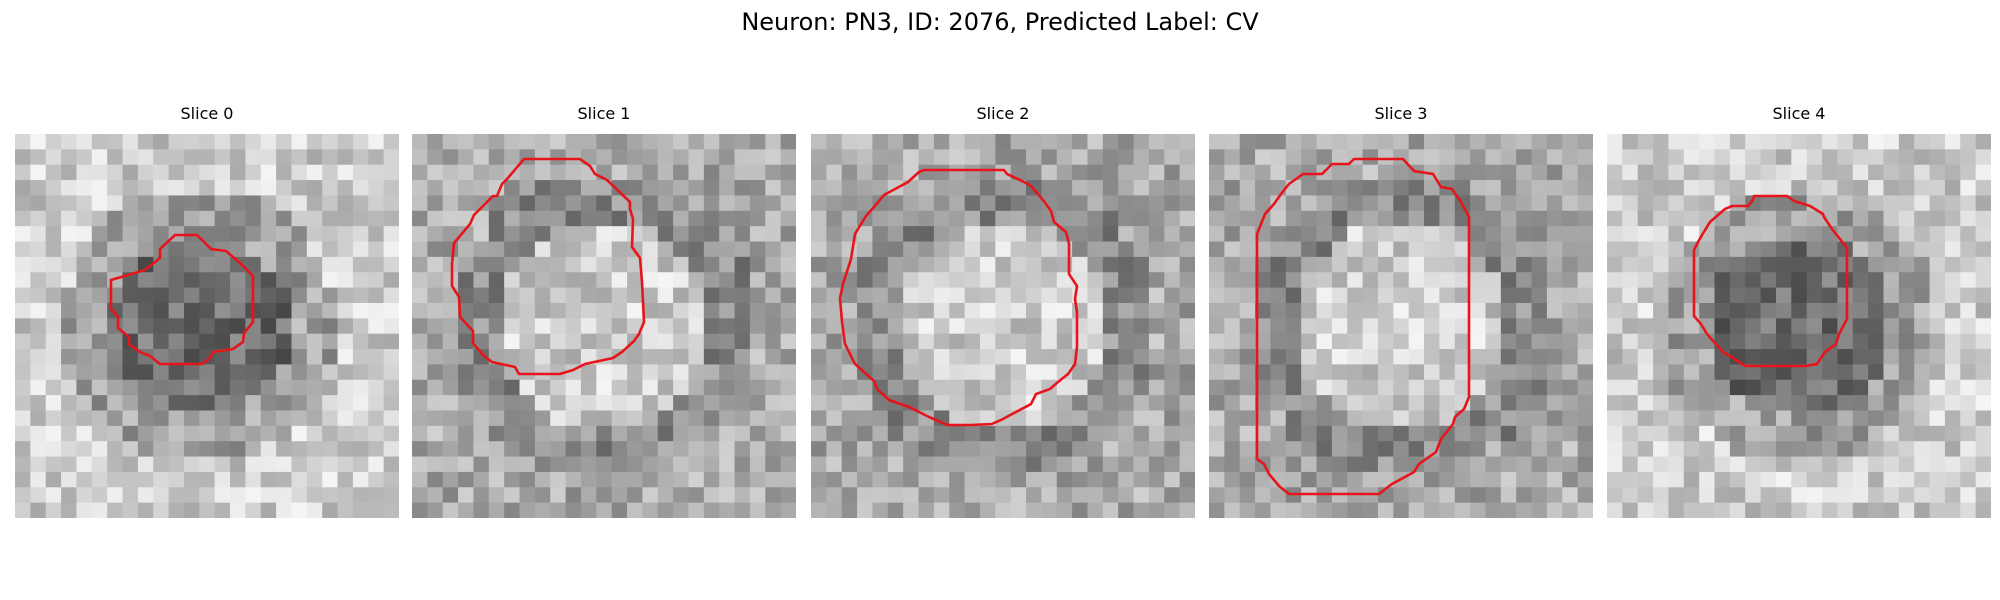 The image size is (2000, 600). Describe the element at coordinates (1003, 113) in the screenshot. I see `slice-title-2: Slice 2` at that location.